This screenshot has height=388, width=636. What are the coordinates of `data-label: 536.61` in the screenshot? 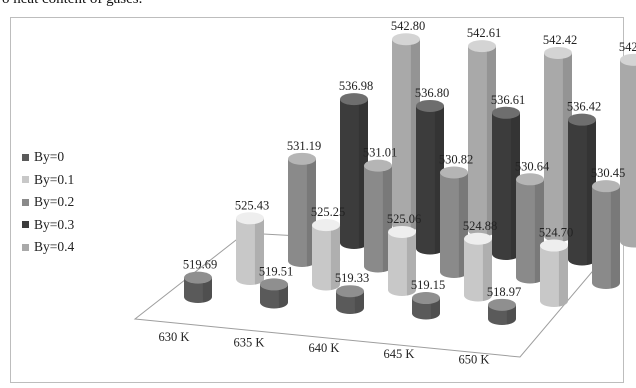 It's located at (508, 100).